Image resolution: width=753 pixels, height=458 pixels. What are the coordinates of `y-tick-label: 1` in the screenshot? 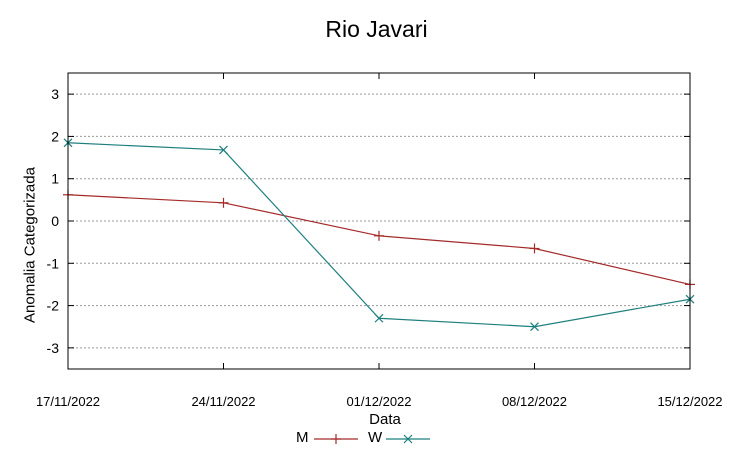 It's located at (55, 179).